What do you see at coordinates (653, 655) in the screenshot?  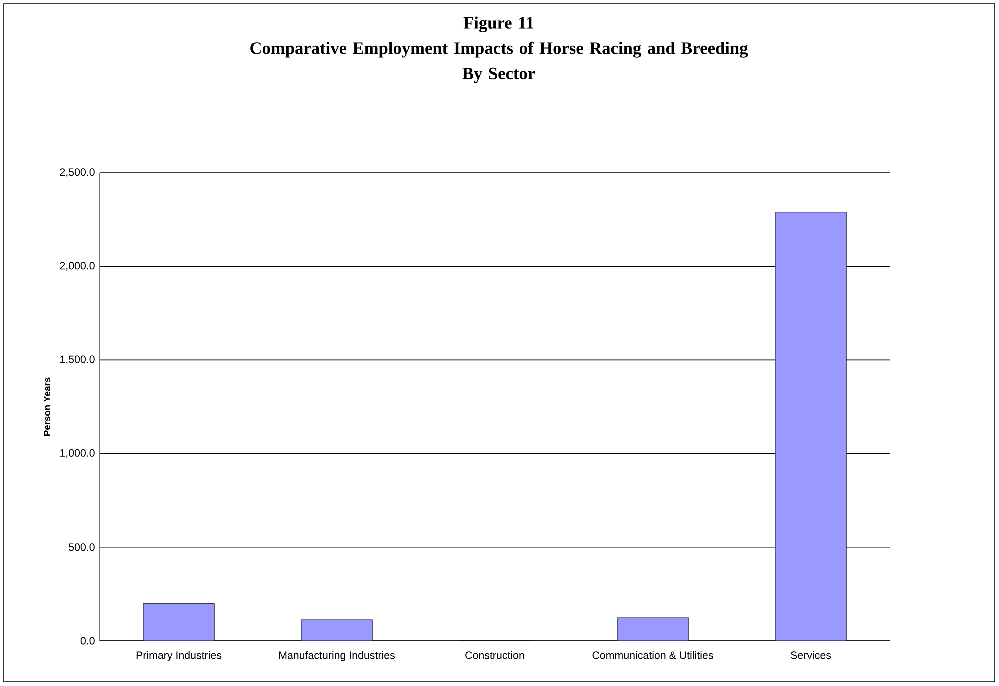 I see `x-tick-label: Communication & Utilities` at bounding box center [653, 655].